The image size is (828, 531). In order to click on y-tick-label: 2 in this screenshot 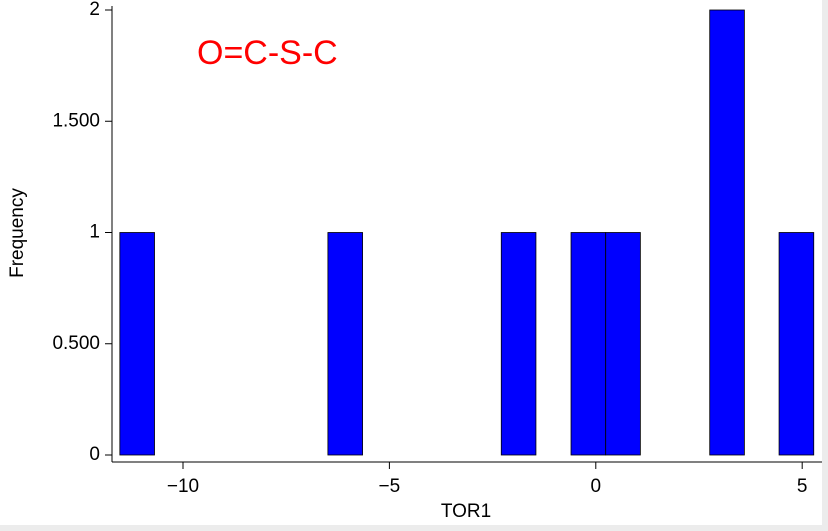, I will do `click(94, 10)`.